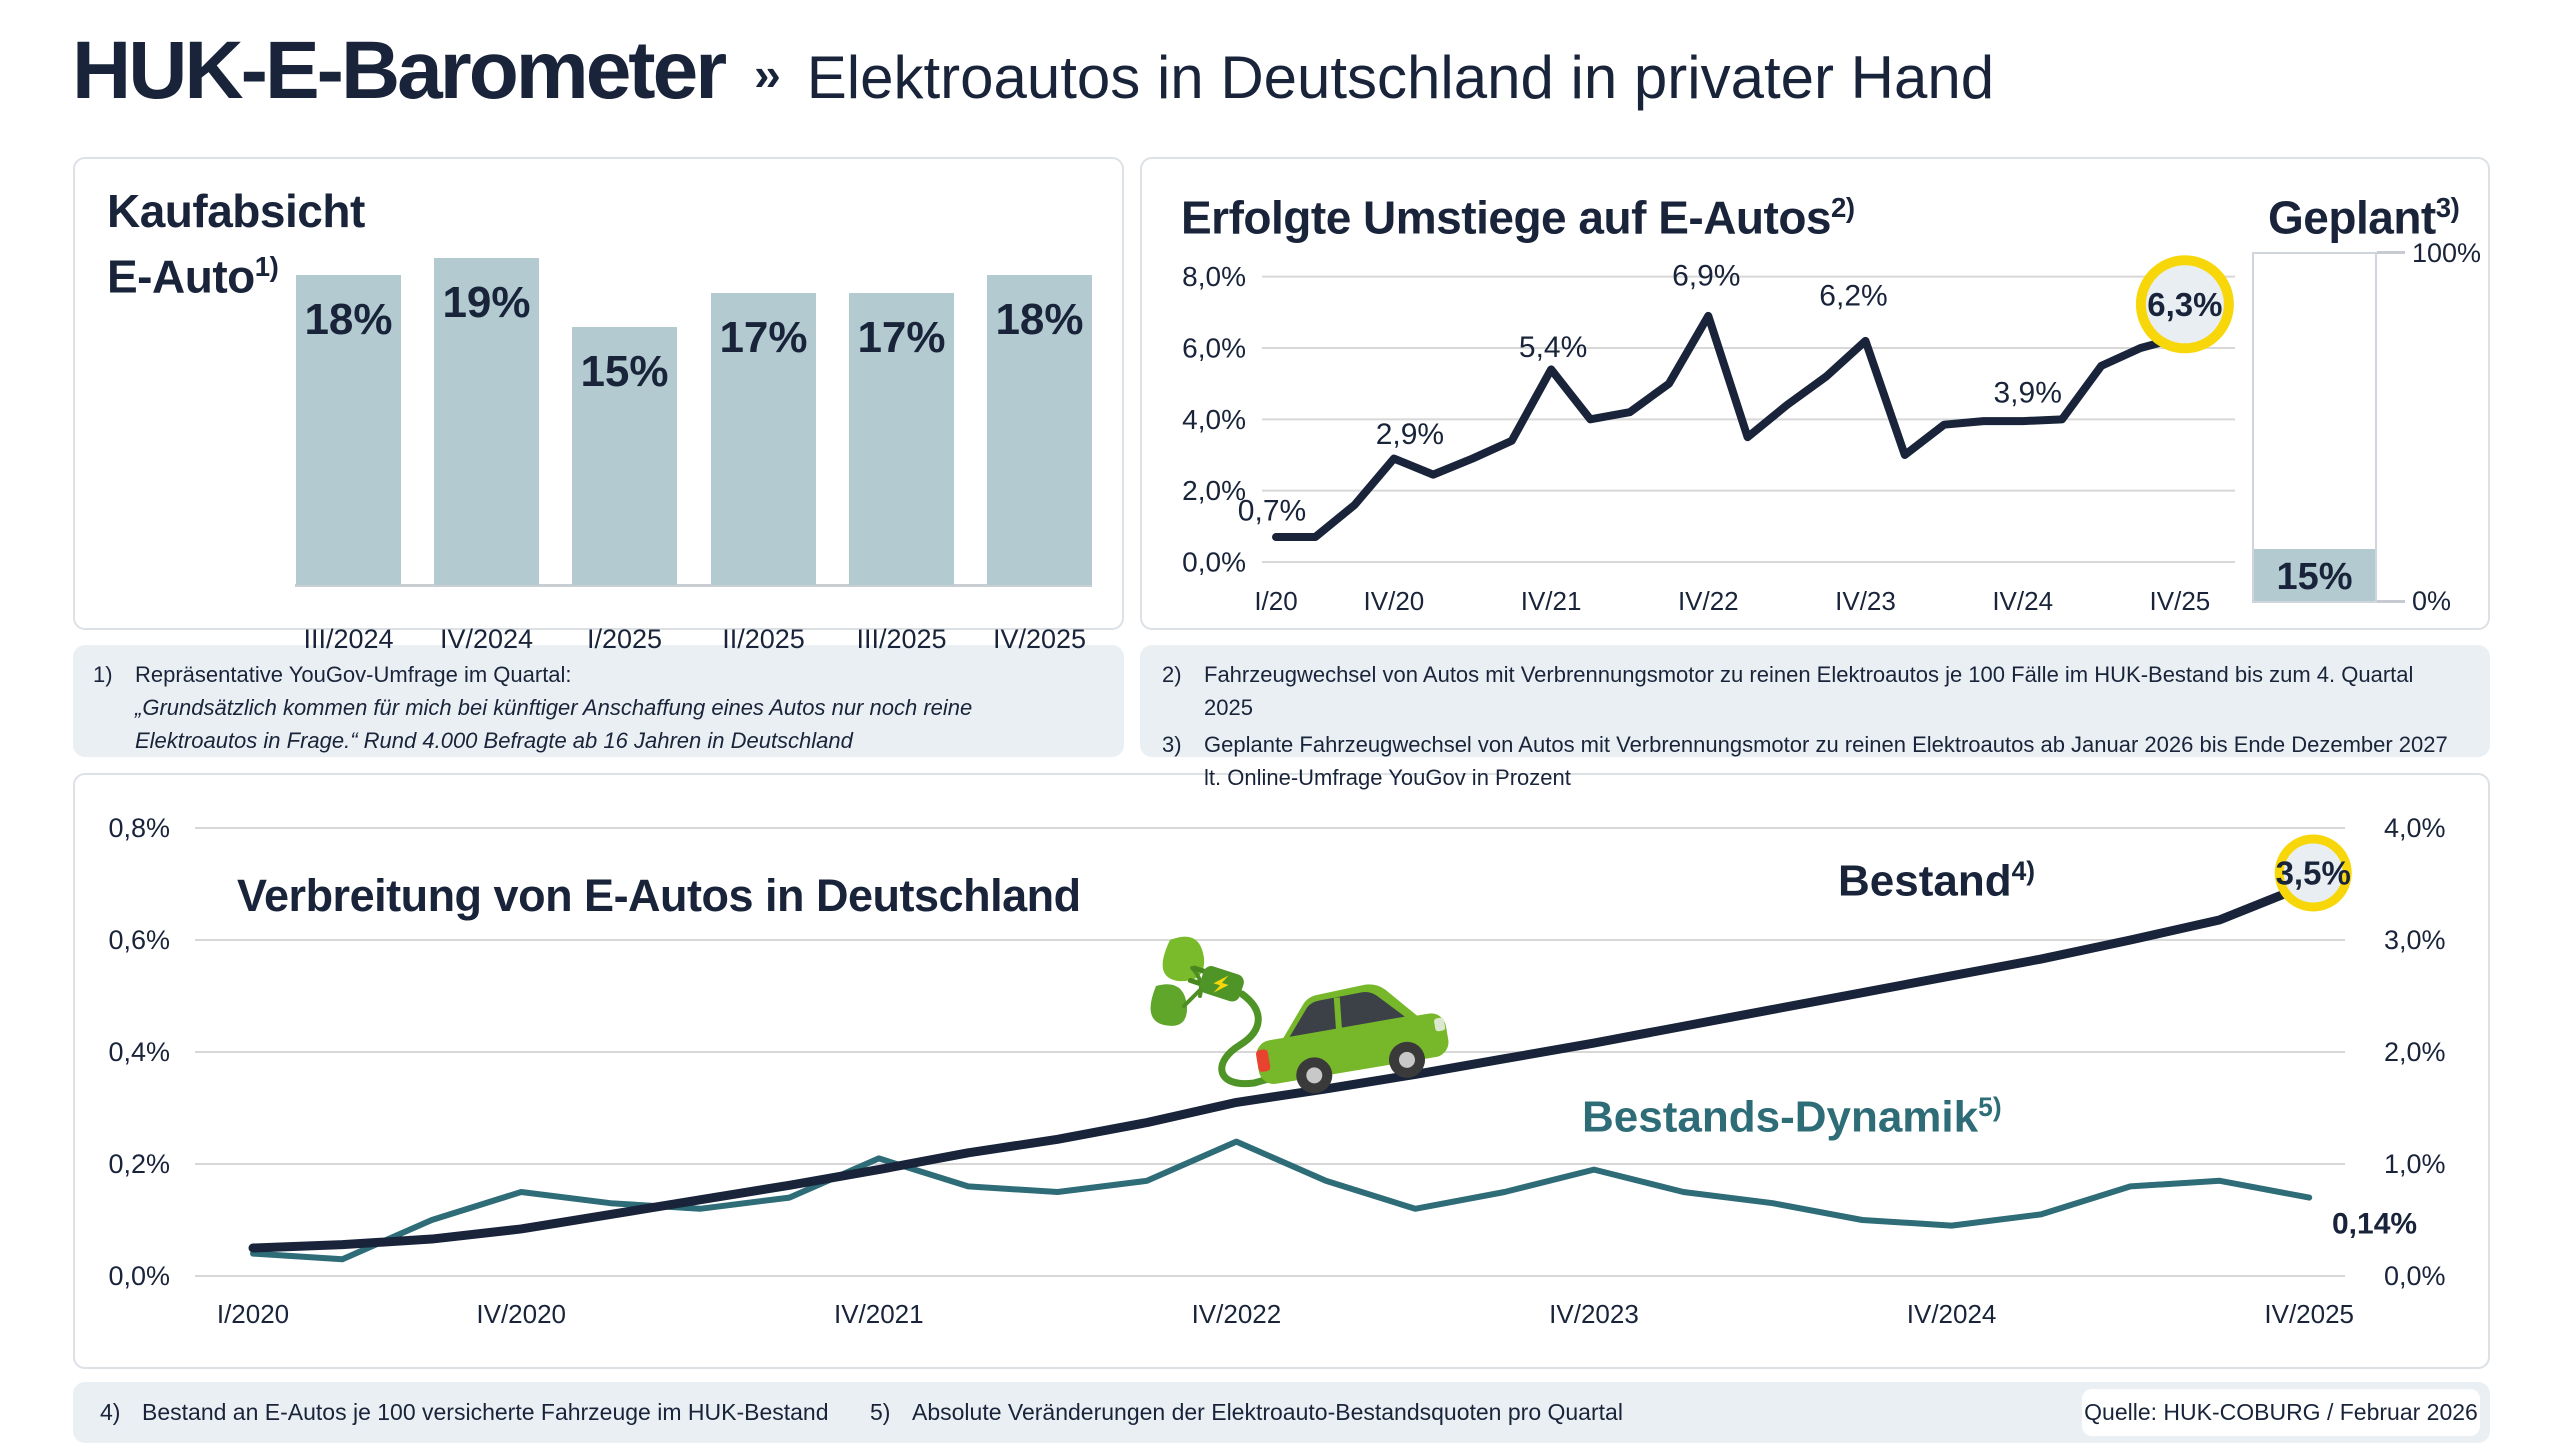 The height and width of the screenshot is (1446, 2560). I want to click on umstiege-title: Erfolgte Umstiege auf E-Autos2), so click(1518, 212).